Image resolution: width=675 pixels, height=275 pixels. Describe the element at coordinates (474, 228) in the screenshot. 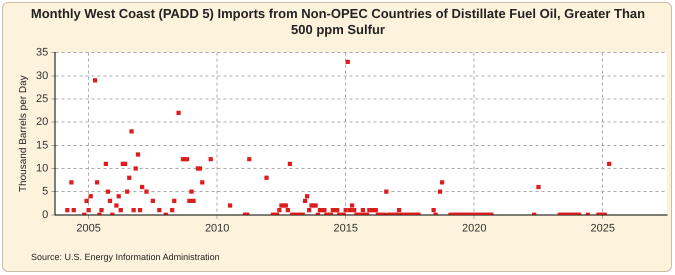

I see `x-tick-label: 2020` at that location.